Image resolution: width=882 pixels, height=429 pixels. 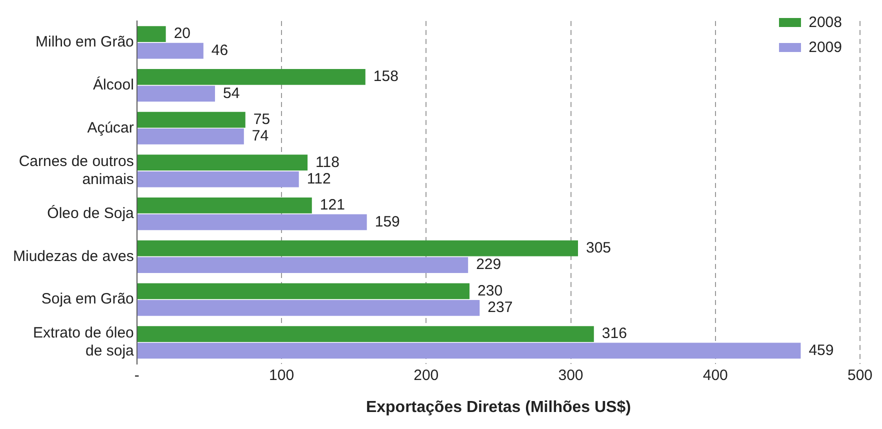 I want to click on data-label: 305, so click(x=599, y=247).